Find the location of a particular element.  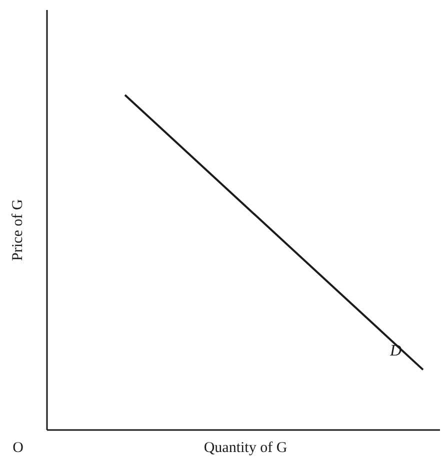

text: O is located at coordinates (18, 448).